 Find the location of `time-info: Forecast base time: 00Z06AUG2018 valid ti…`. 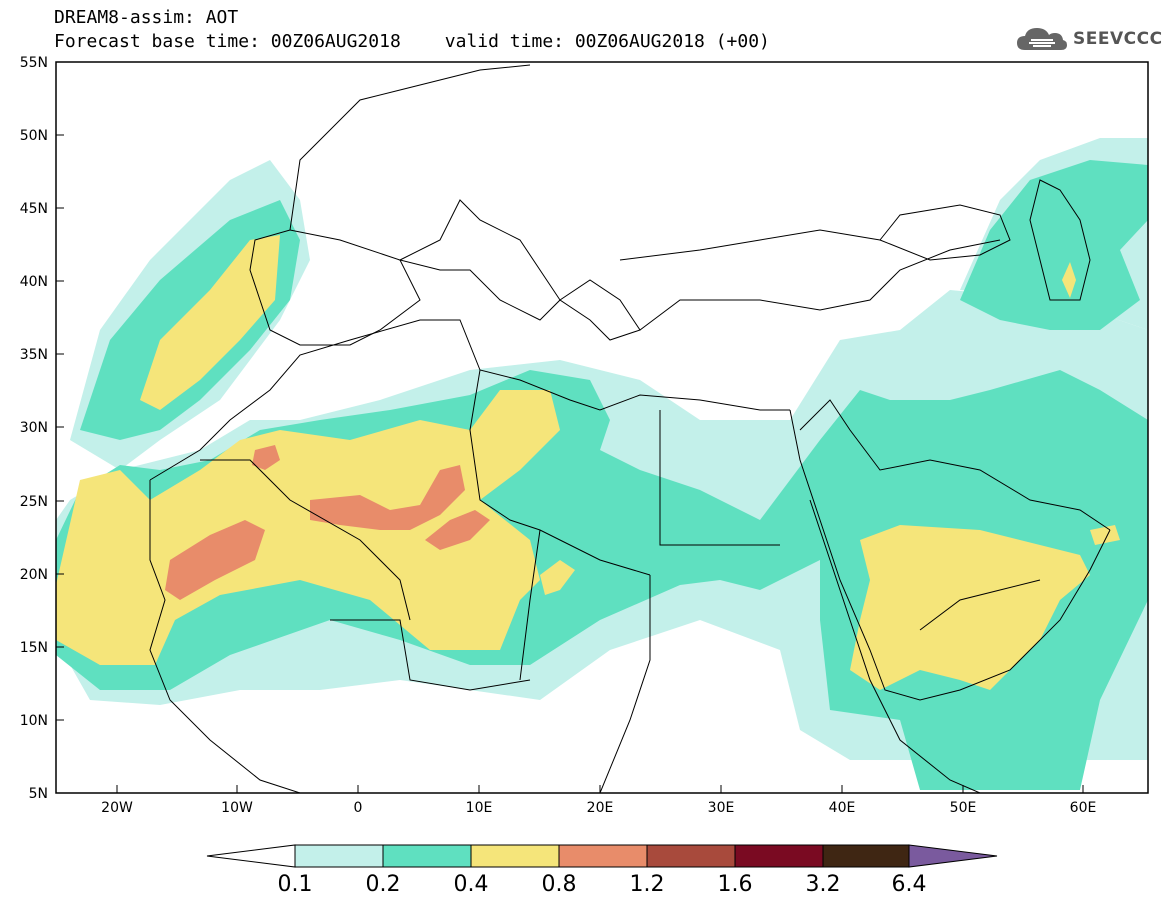

time-info: Forecast base time: 00Z06AUG2018 valid ti… is located at coordinates (412, 42).